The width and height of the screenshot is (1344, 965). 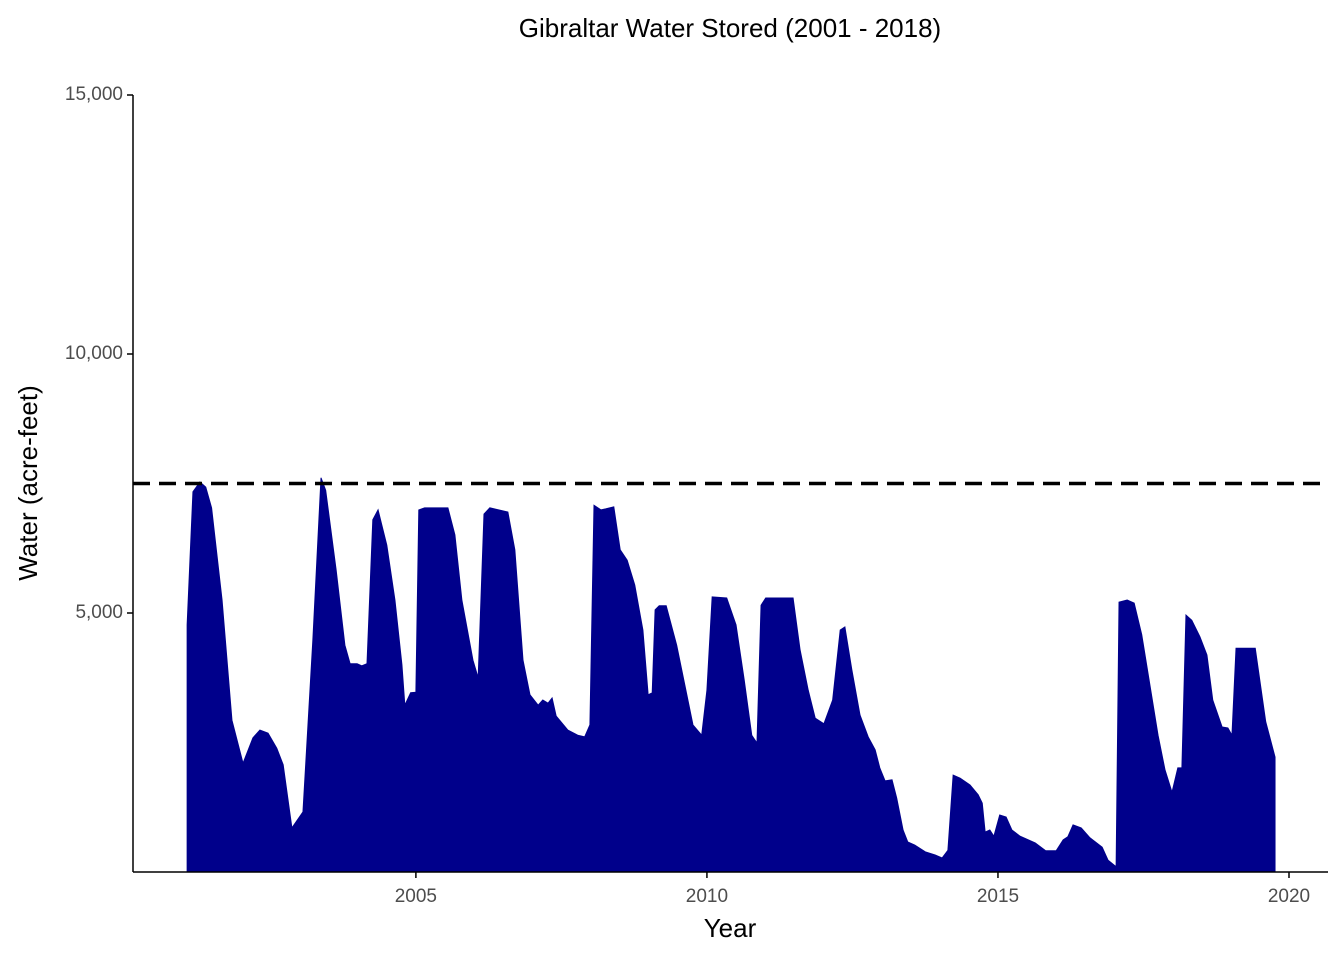 What do you see at coordinates (730, 928) in the screenshot?
I see `x-axis-title: Year` at bounding box center [730, 928].